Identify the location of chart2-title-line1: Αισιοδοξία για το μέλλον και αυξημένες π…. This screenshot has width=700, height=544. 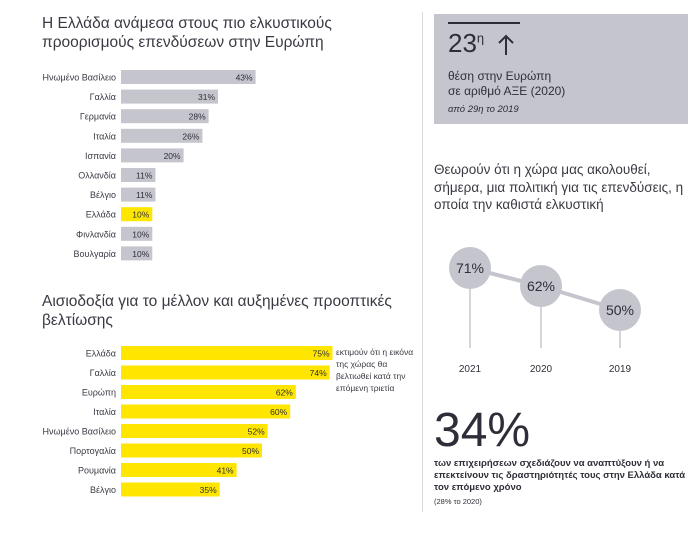
(217, 301).